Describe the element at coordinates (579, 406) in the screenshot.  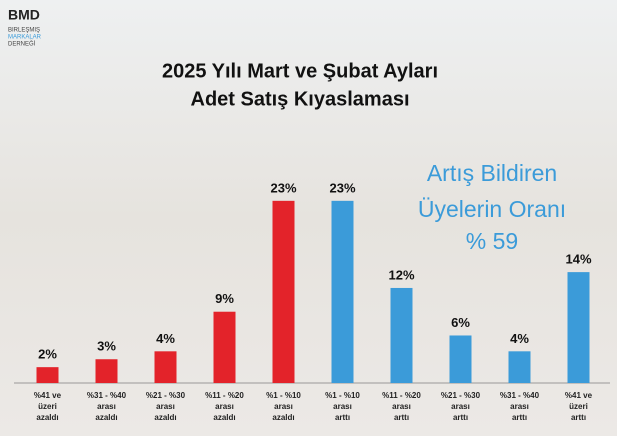
I see `x-tick-label: %41 ve üzeri arttı` at that location.